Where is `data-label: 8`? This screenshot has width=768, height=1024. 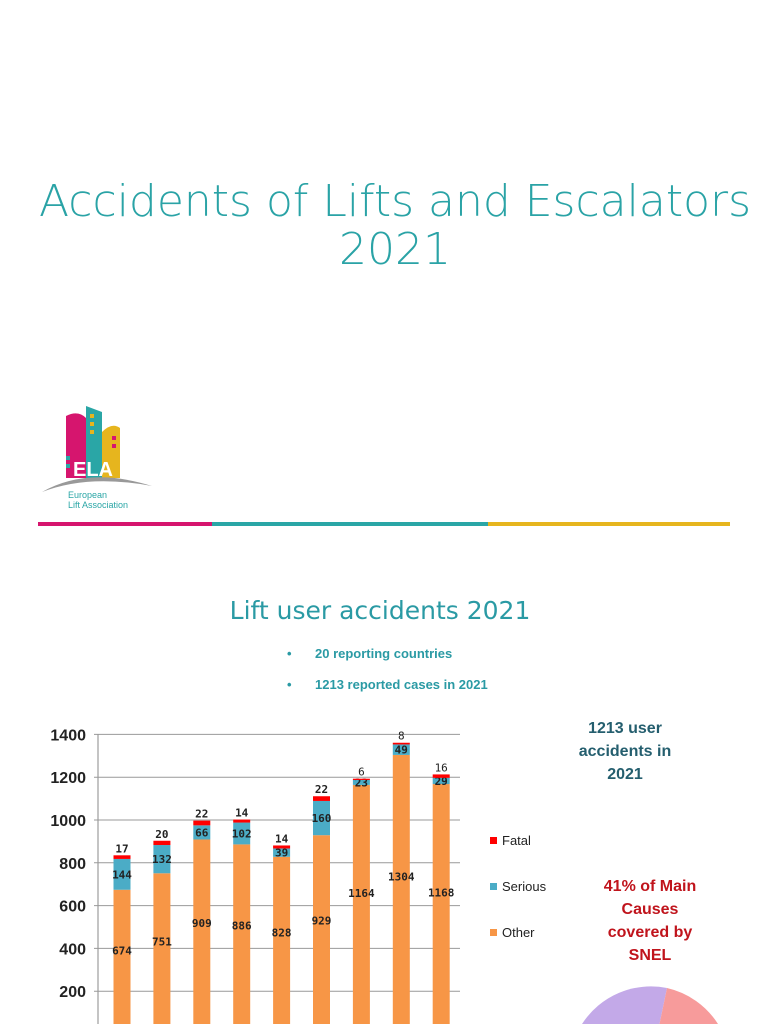
data-label: 8 is located at coordinates (401, 736).